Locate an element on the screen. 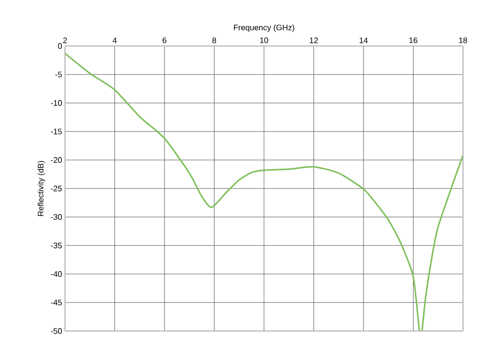 The image size is (500, 350). y-tick-label: -30 is located at coordinates (56, 217).